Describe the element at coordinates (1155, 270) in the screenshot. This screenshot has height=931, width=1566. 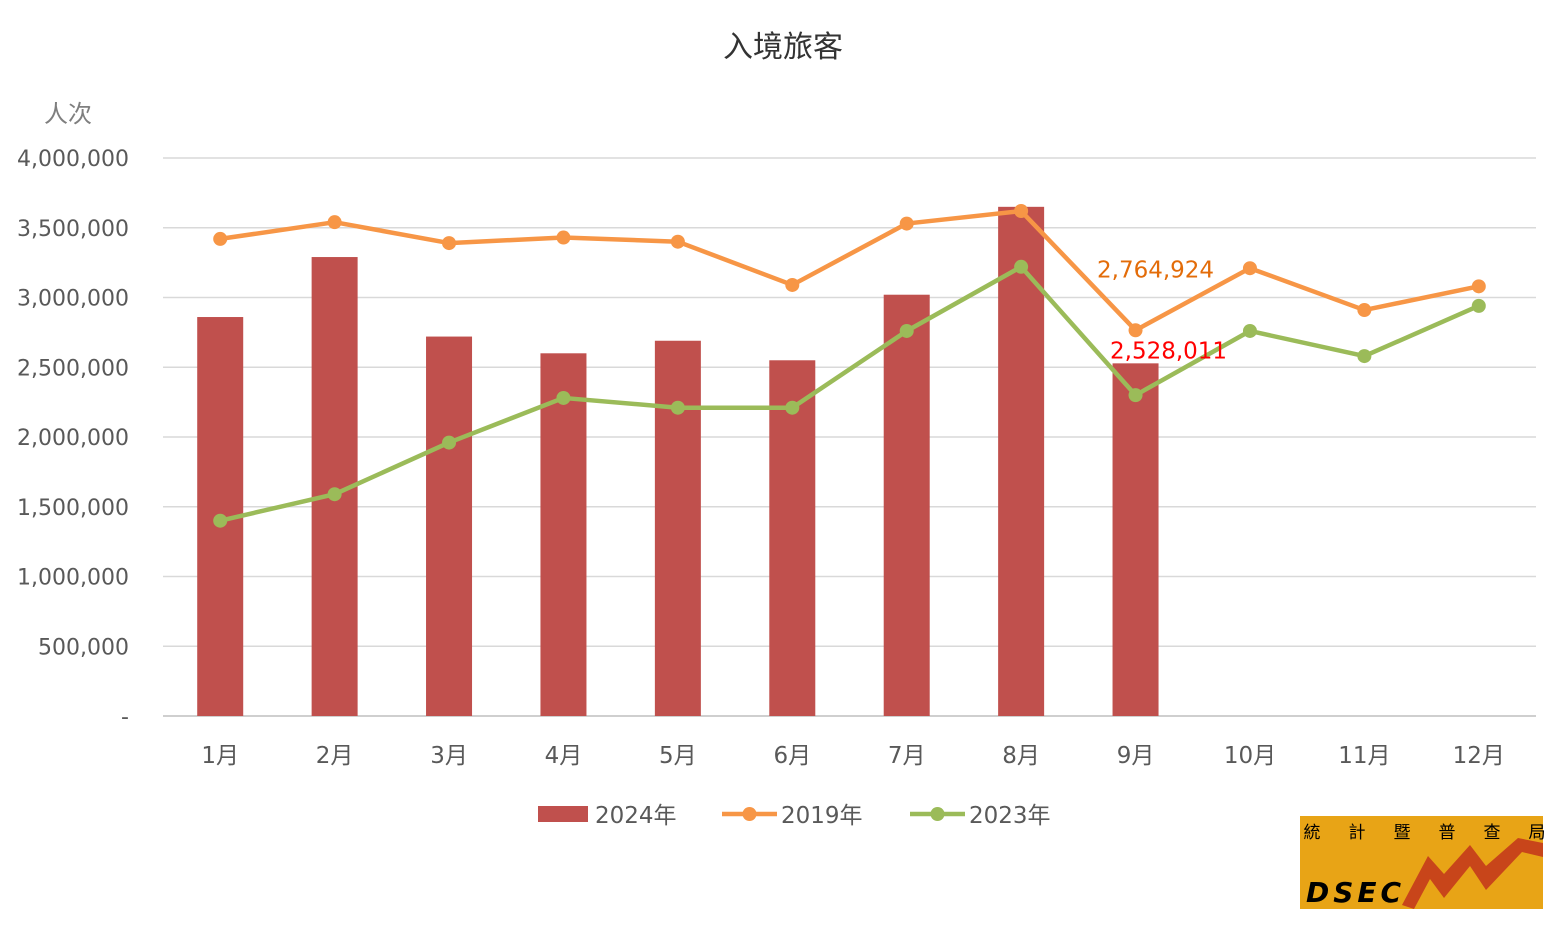
I see `data-label: 2,764,924` at that location.